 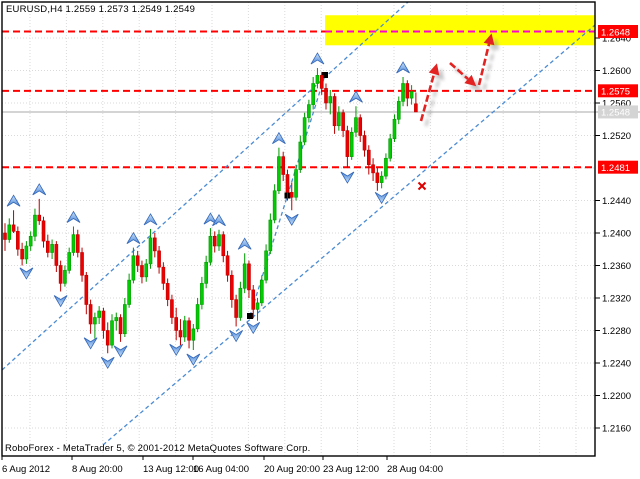 I want to click on y-axis-label: 1.2640, so click(x=616, y=39).